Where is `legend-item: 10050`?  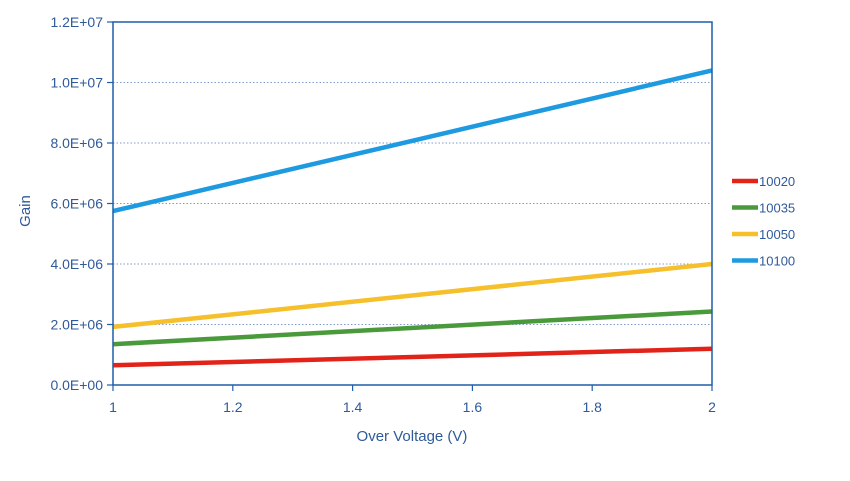 legend-item: 10050 is located at coordinates (763, 234).